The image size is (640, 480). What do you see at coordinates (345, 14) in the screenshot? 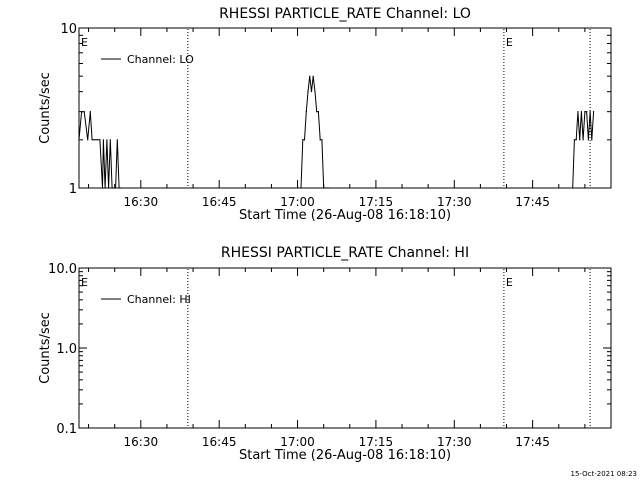
I see `chart-title: RHESSI PARTICLE_RATE Channel: LO` at bounding box center [345, 14].